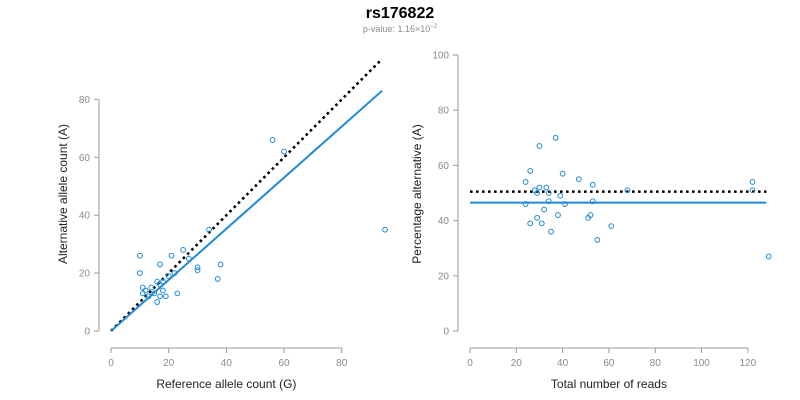 The image size is (800, 400). I want to click on p-value-exponent: −2, so click(434, 27).